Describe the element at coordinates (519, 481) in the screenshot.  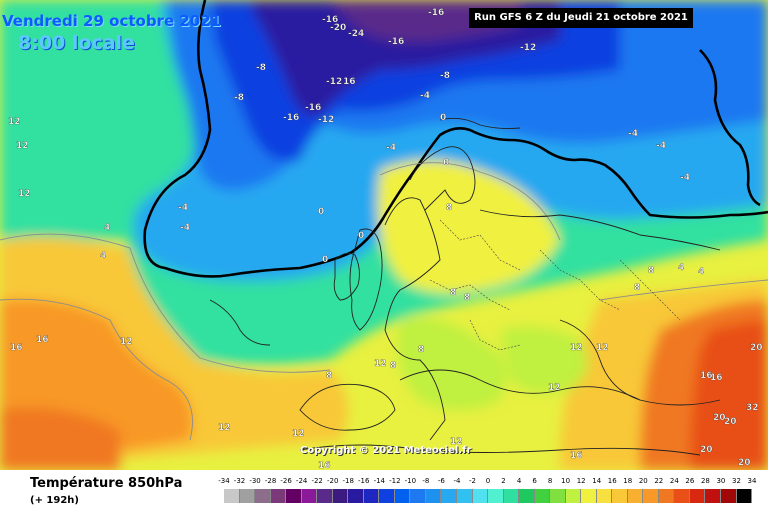
I see `legend-tick: 4` at that location.